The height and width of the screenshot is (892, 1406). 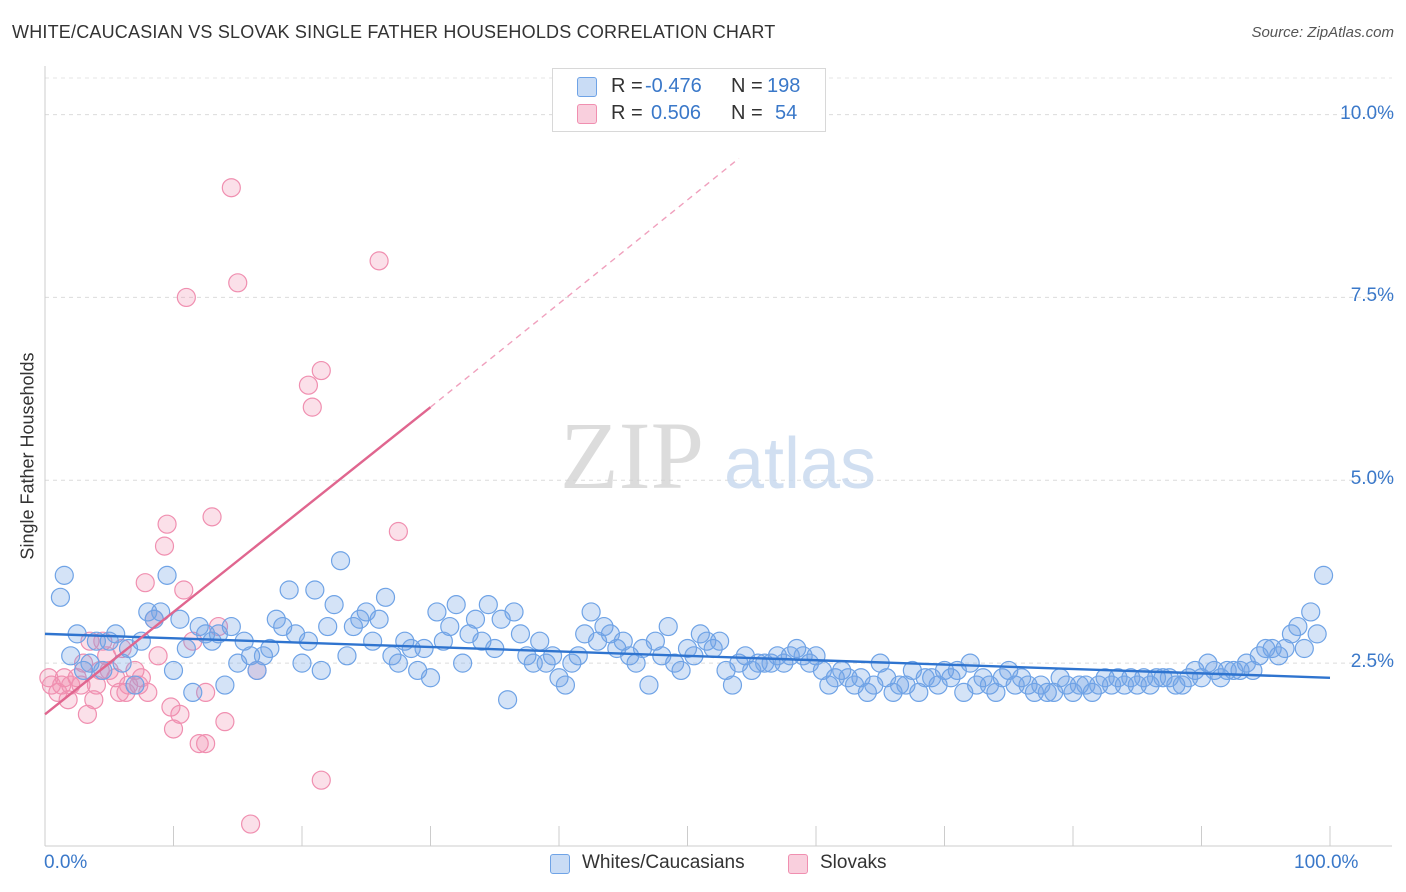 I want to click on watermark-atlas: atlas, so click(x=800, y=464).